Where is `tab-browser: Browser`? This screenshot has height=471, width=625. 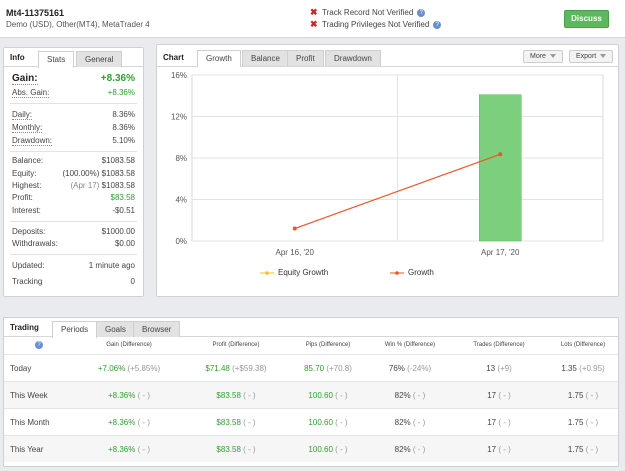
tab-browser: Browser is located at coordinates (157, 329).